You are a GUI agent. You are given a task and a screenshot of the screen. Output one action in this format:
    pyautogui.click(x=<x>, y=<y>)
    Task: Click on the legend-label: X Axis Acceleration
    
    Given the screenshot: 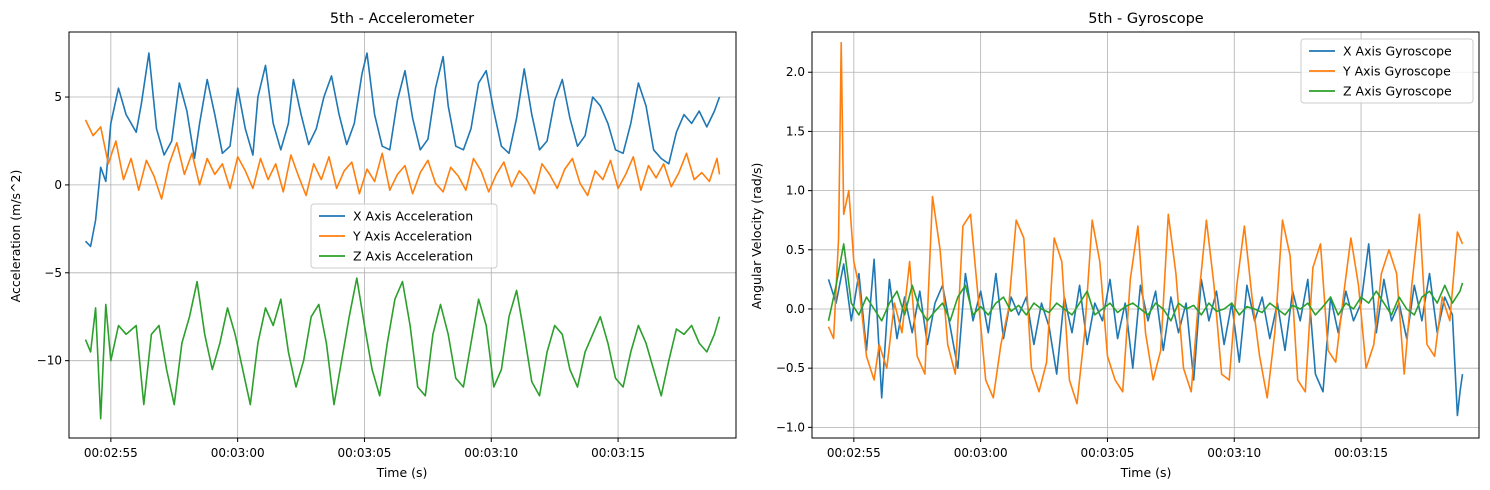 What is the action you would take?
    pyautogui.click(x=413, y=216)
    